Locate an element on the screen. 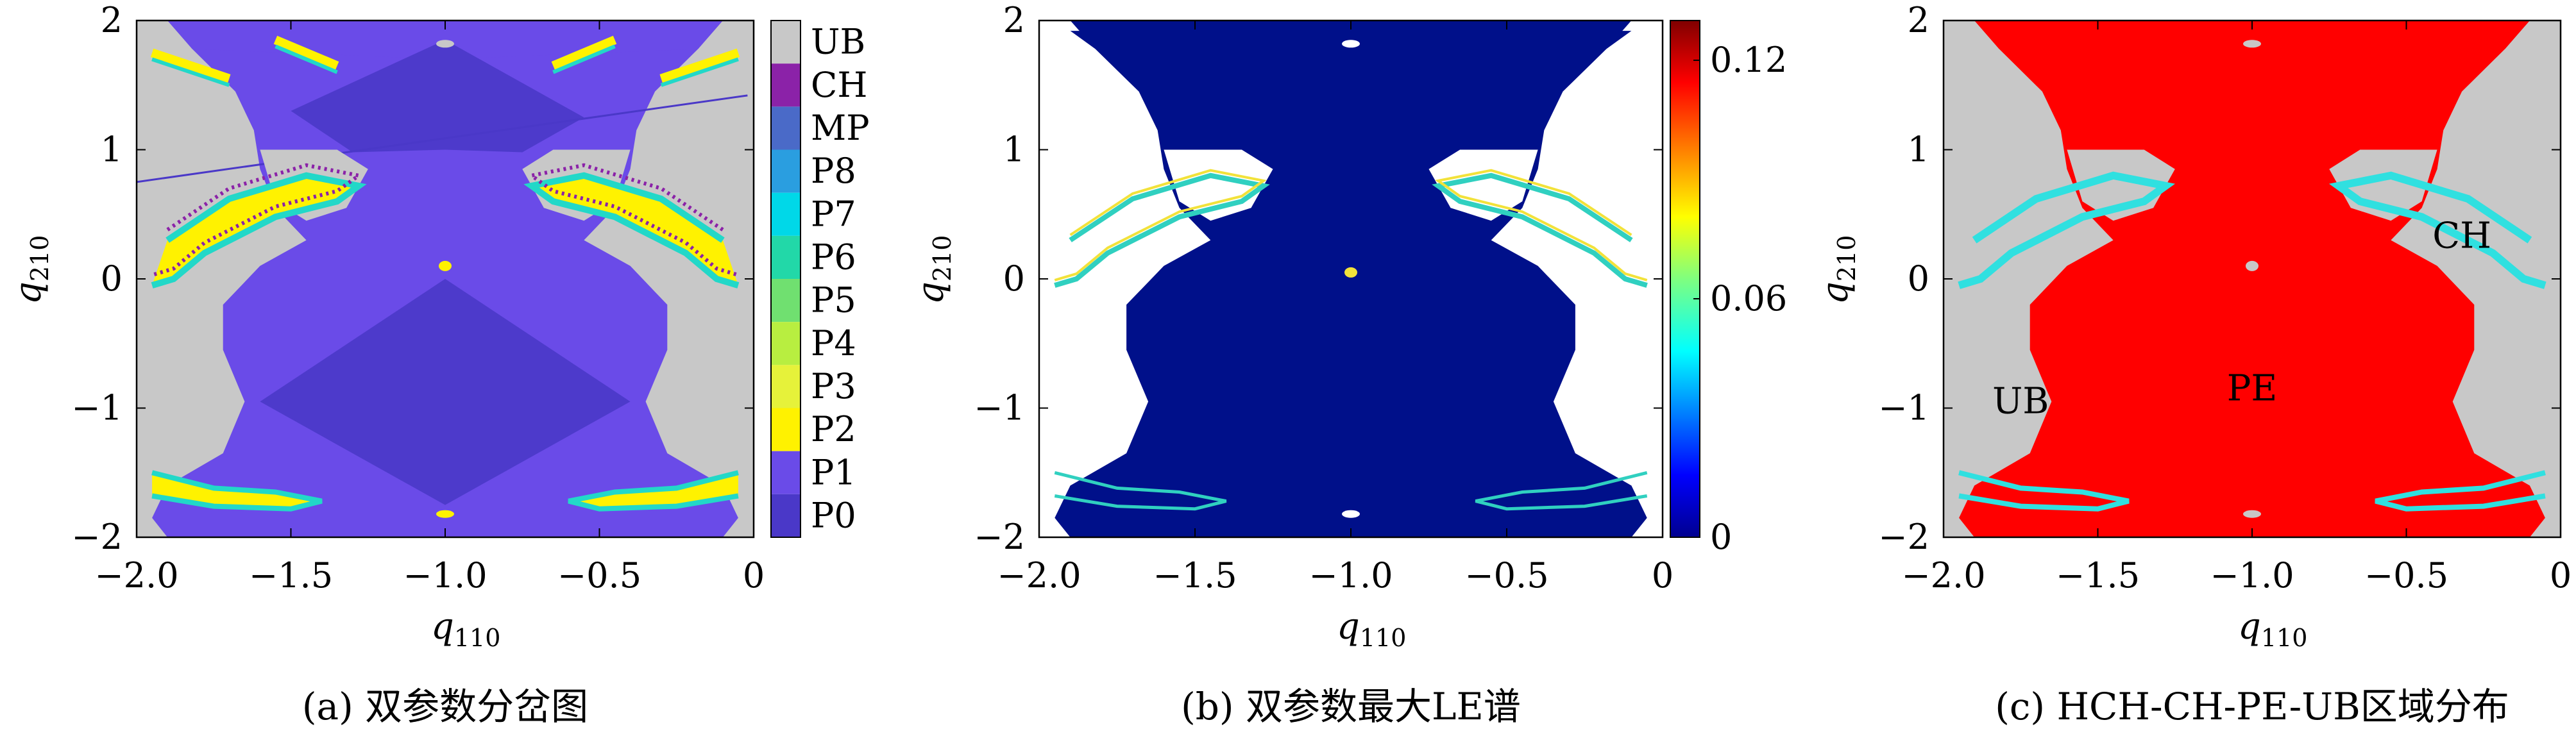  region-ch-band is located at coordinates (2437, 230).